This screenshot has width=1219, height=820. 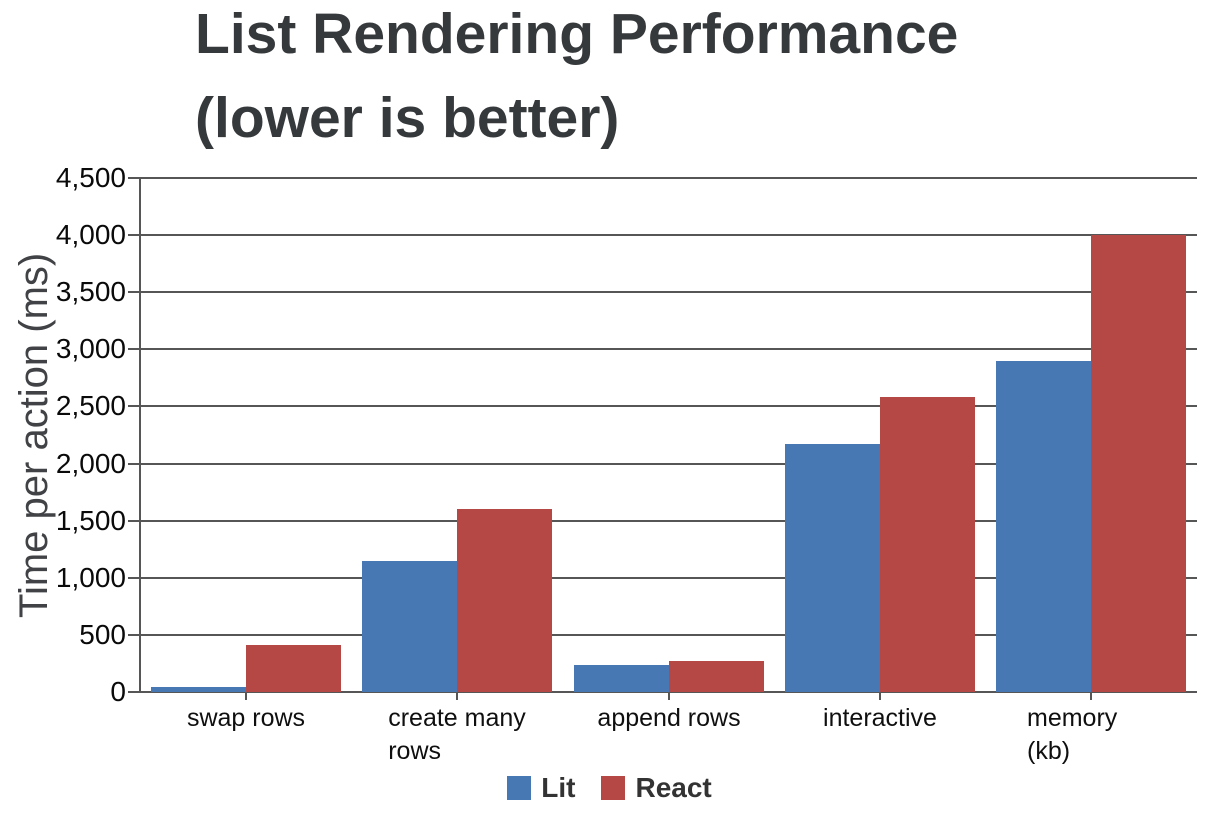 I want to click on x-axis-label-interactive: interactive, so click(x=880, y=718).